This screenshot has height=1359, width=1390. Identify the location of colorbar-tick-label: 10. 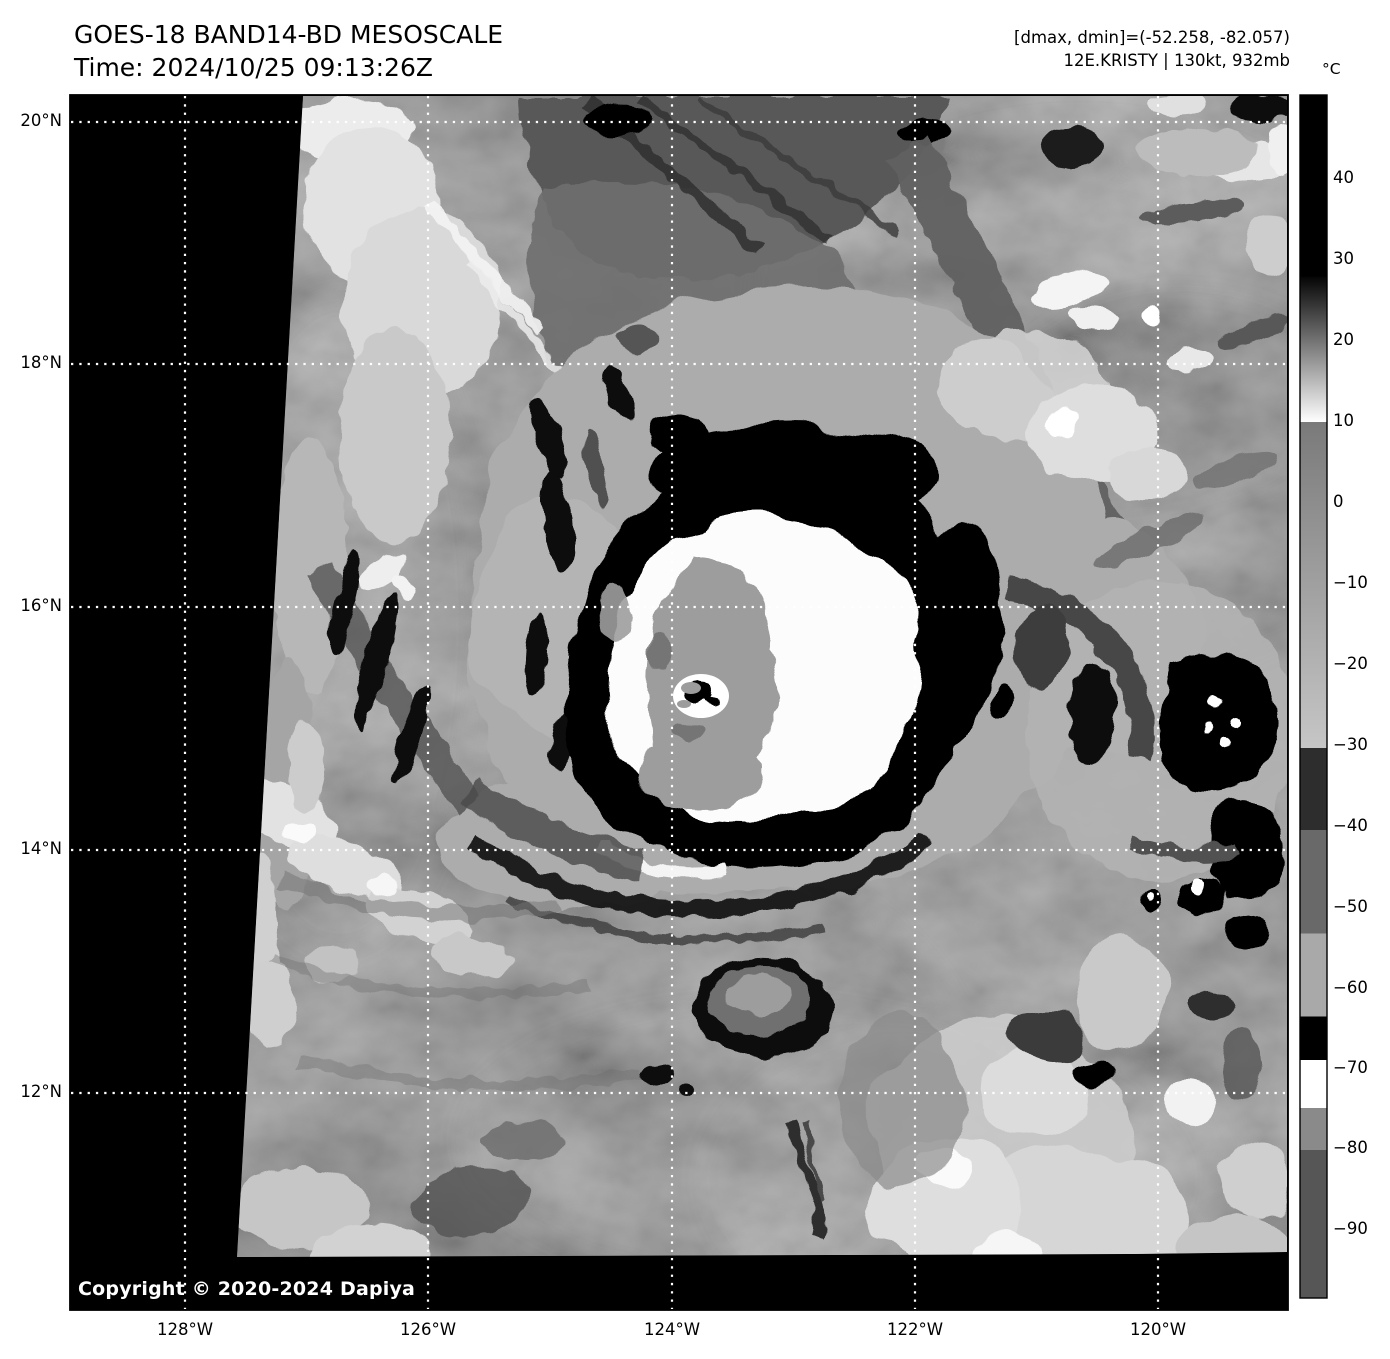
(1343, 420).